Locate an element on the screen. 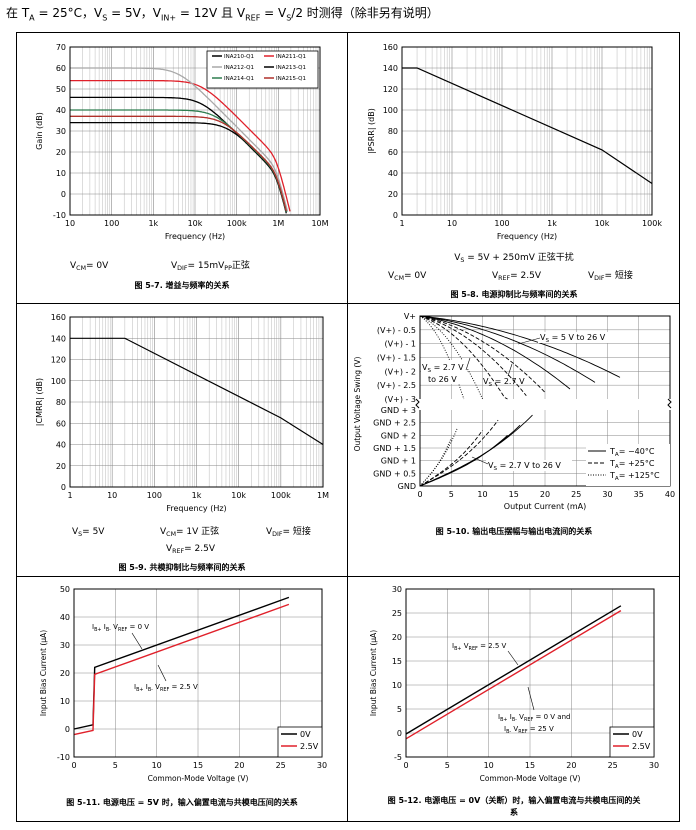 This screenshot has width=696, height=830. ib0-series-2.5V is located at coordinates (513, 674).